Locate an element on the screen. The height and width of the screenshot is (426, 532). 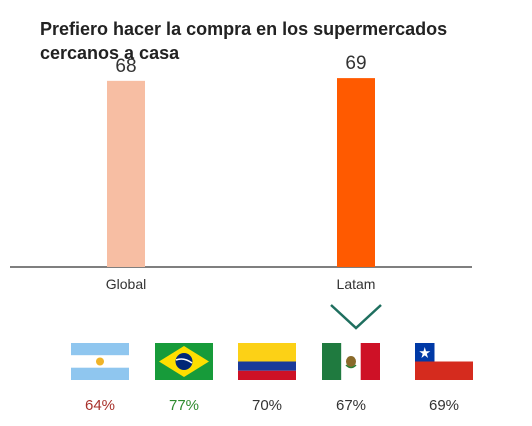
argentina-flag-icon is located at coordinates (100, 361).